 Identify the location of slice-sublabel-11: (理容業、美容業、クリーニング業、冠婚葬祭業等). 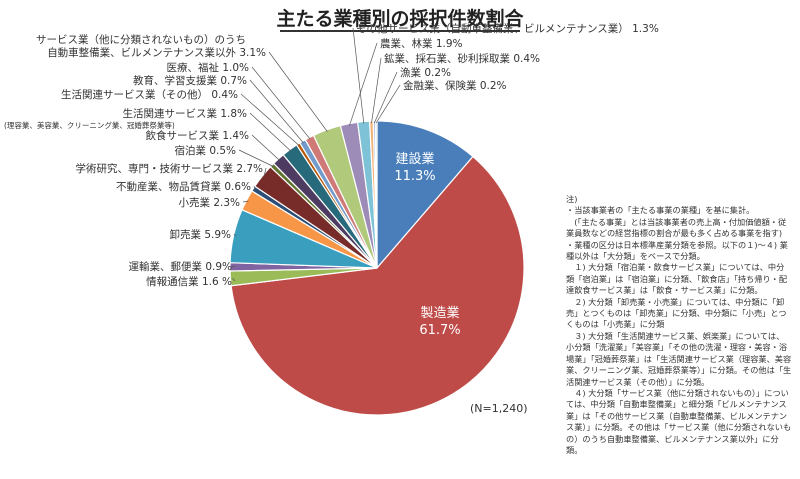
(89, 125).